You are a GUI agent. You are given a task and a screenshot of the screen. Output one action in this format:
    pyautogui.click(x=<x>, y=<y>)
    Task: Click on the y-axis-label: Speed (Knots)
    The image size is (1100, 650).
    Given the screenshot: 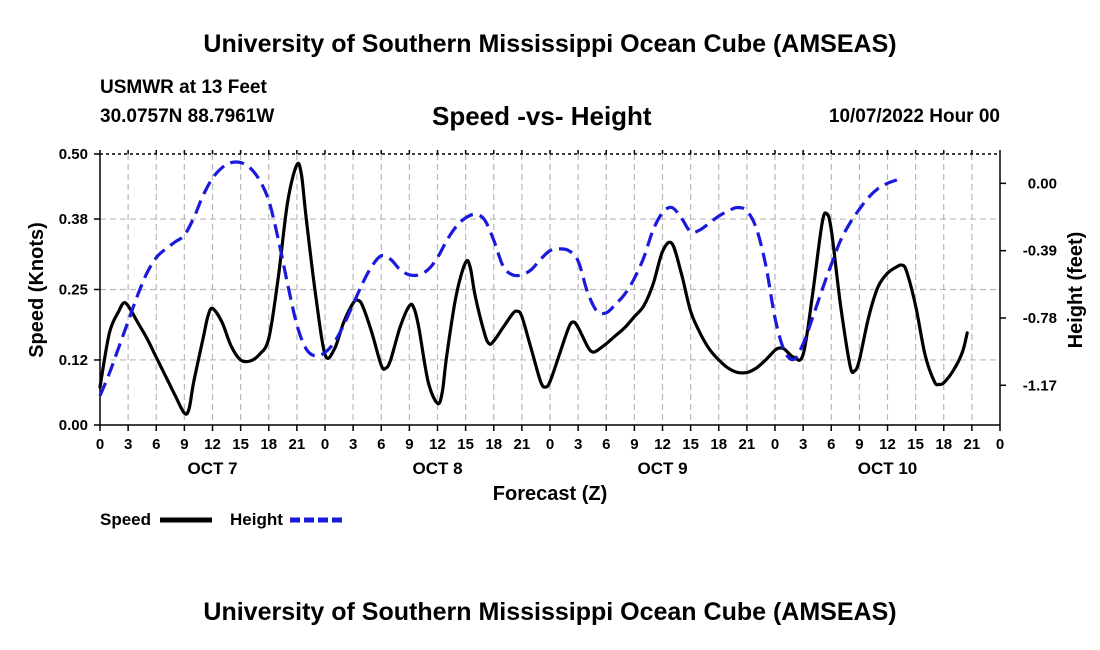 What is the action you would take?
    pyautogui.click(x=37, y=290)
    